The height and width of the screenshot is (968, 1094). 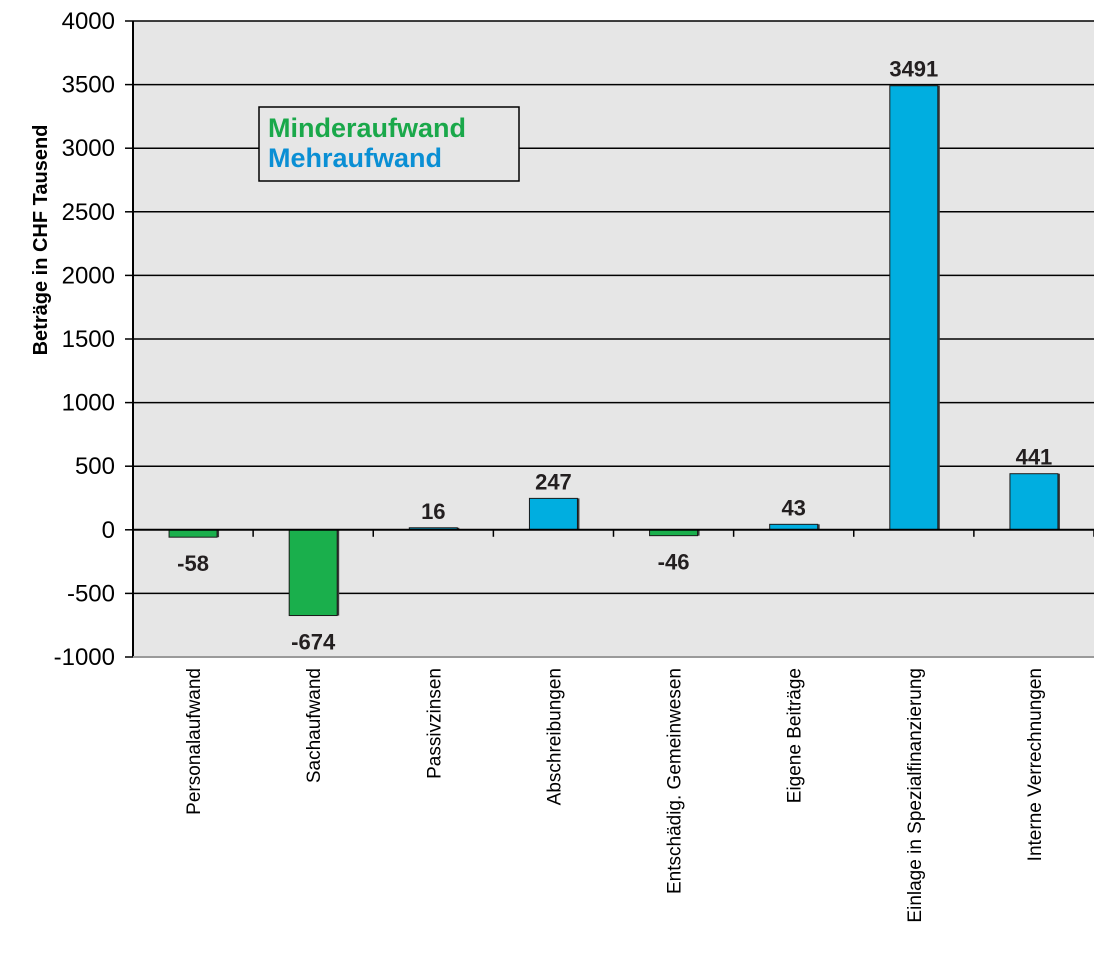 What do you see at coordinates (433, 511) in the screenshot?
I see `data-label: 16` at bounding box center [433, 511].